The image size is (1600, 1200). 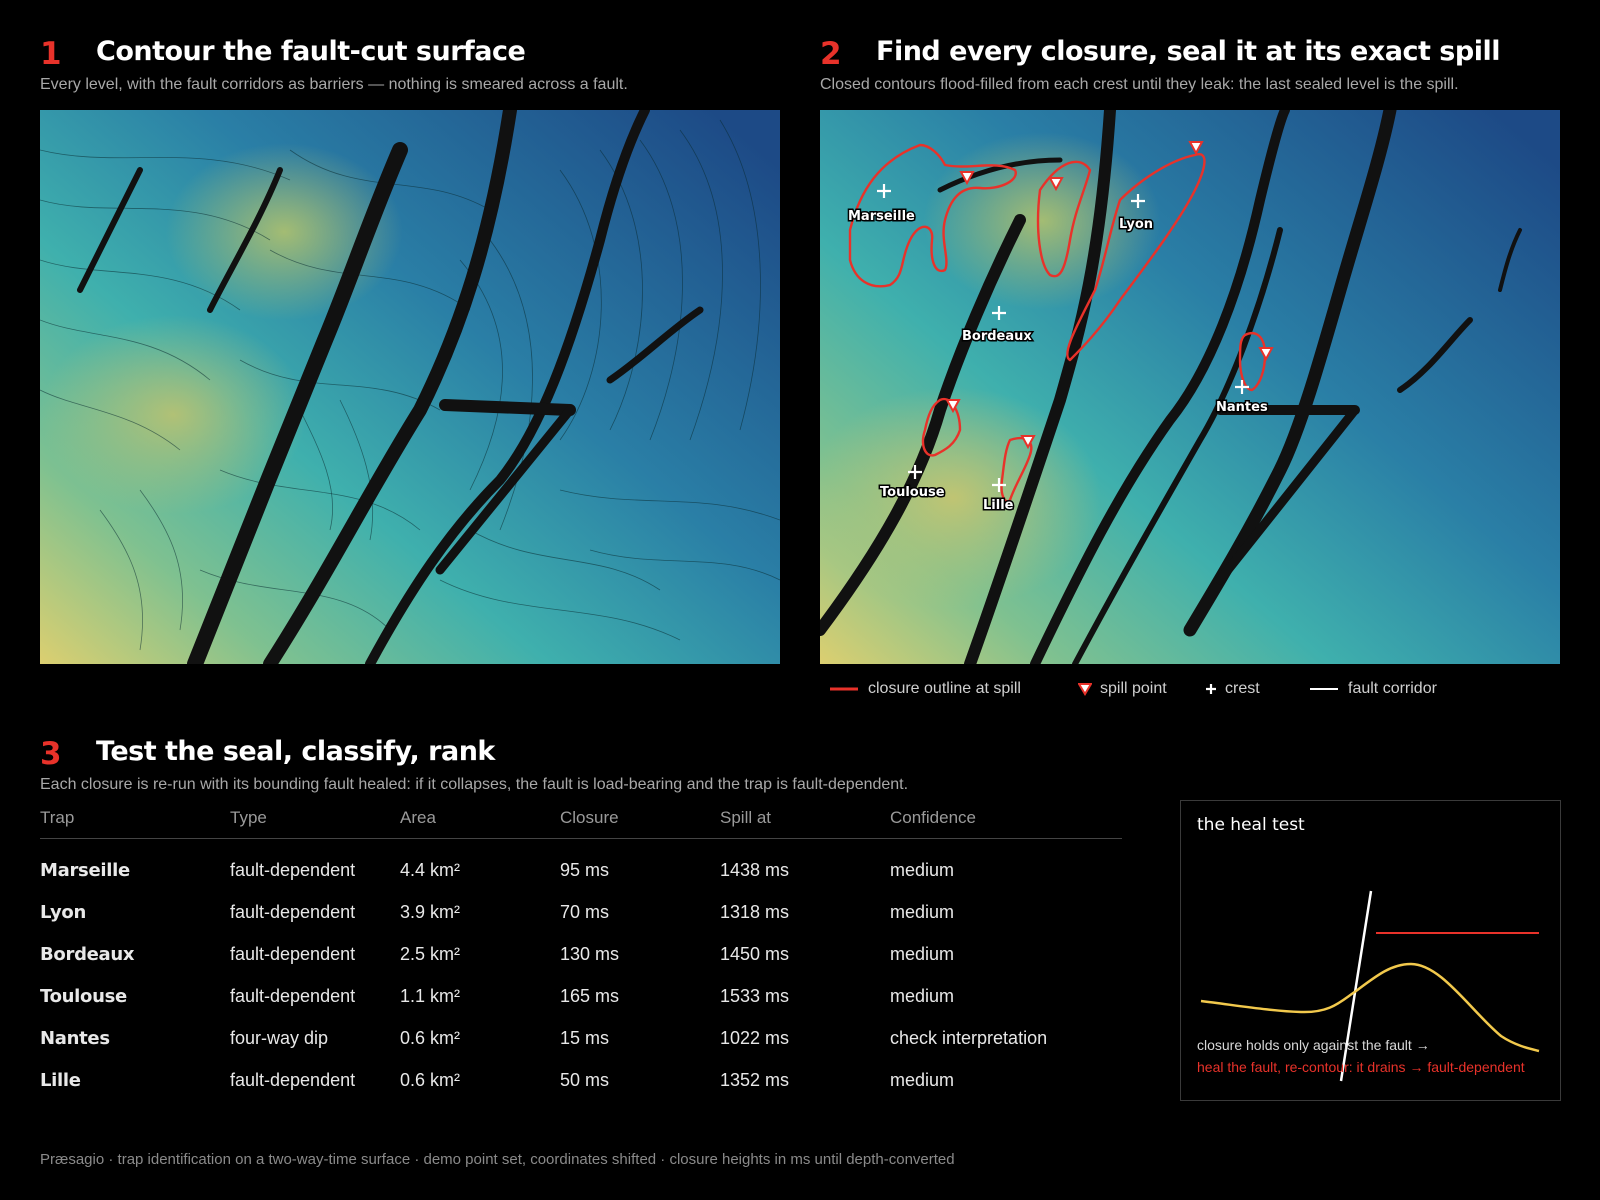 I want to click on trap-spill: 1318 ms, so click(x=755, y=911).